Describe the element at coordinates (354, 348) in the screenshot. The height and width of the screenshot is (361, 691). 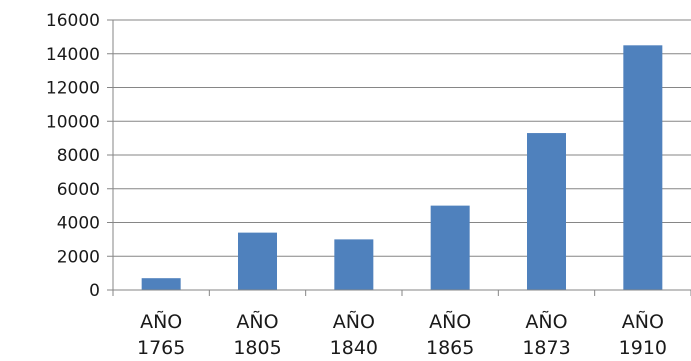
I see `x-category-label: 1840` at that location.